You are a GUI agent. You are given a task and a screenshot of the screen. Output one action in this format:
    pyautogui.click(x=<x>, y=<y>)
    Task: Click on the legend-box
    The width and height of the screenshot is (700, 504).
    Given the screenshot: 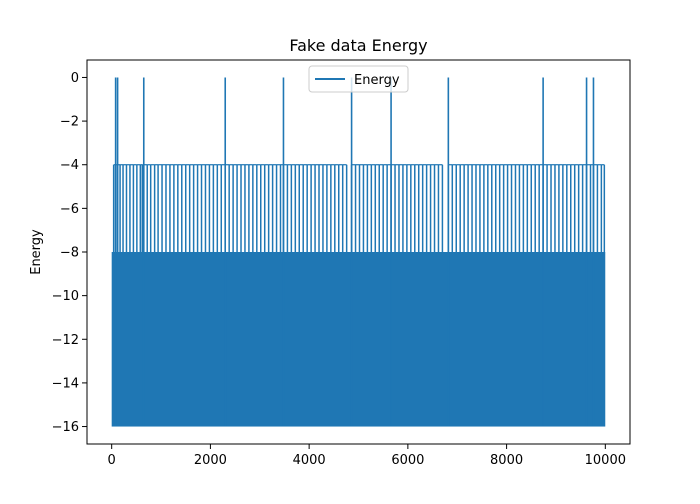 What is the action you would take?
    pyautogui.click(x=358, y=79)
    